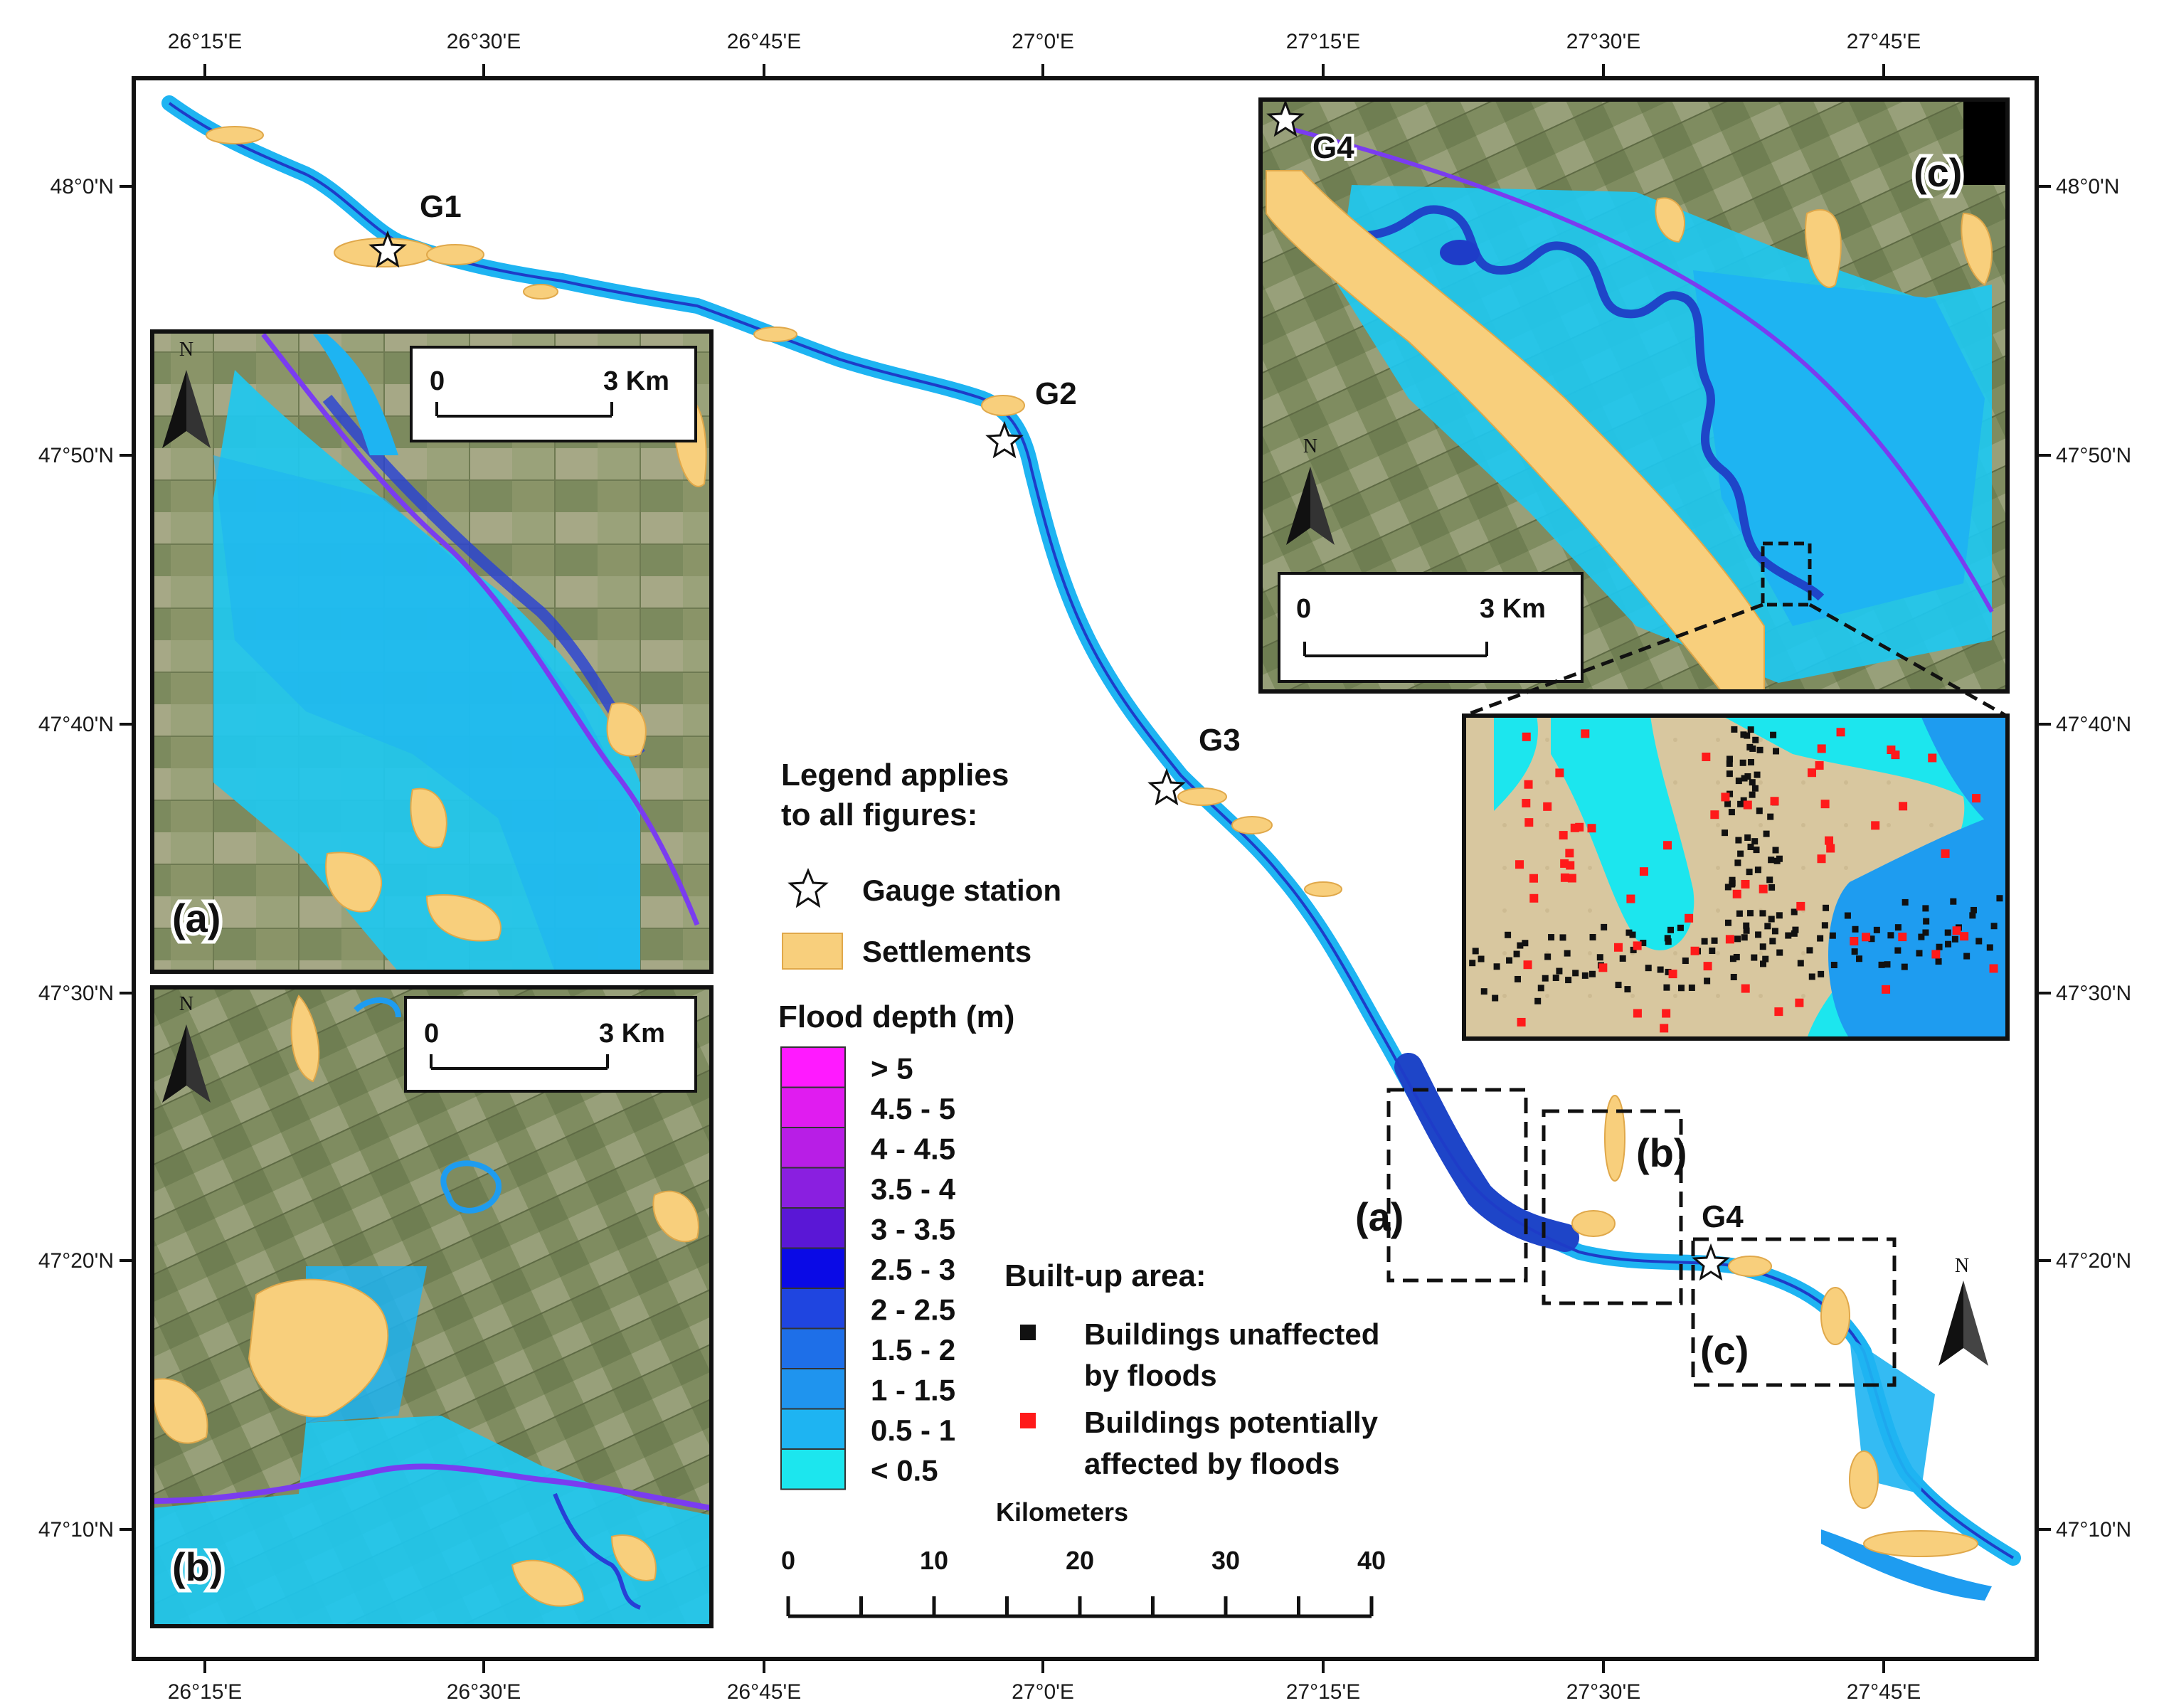 This screenshot has height=1708, width=2164. Describe the element at coordinates (205, 1692) in the screenshot. I see `lon-label-bottom: 26°15'E` at that location.